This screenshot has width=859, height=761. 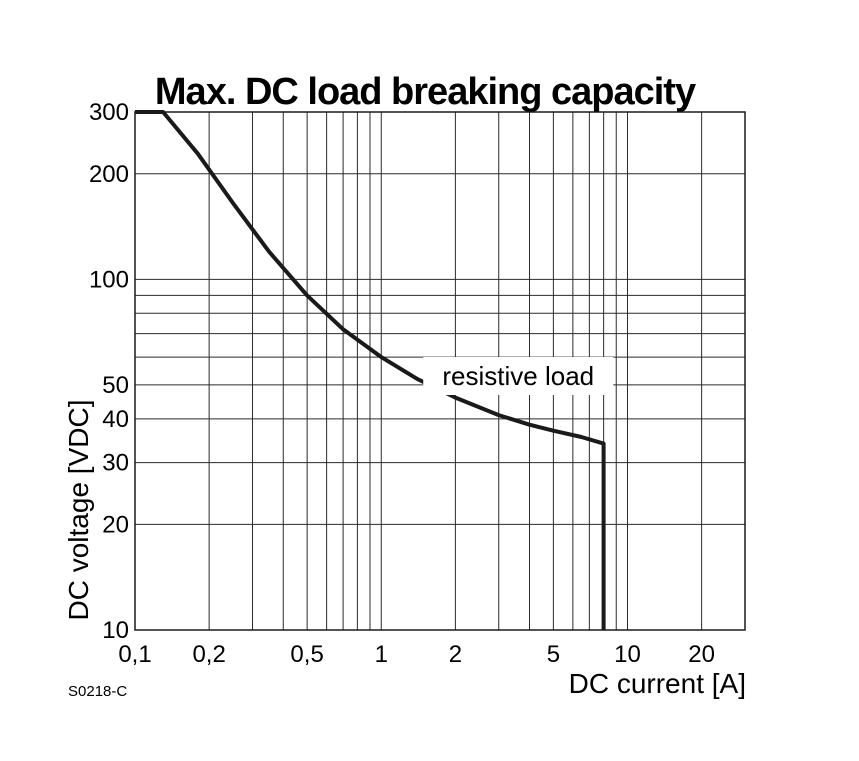 I want to click on y-tick-label: 30, so click(x=115, y=463).